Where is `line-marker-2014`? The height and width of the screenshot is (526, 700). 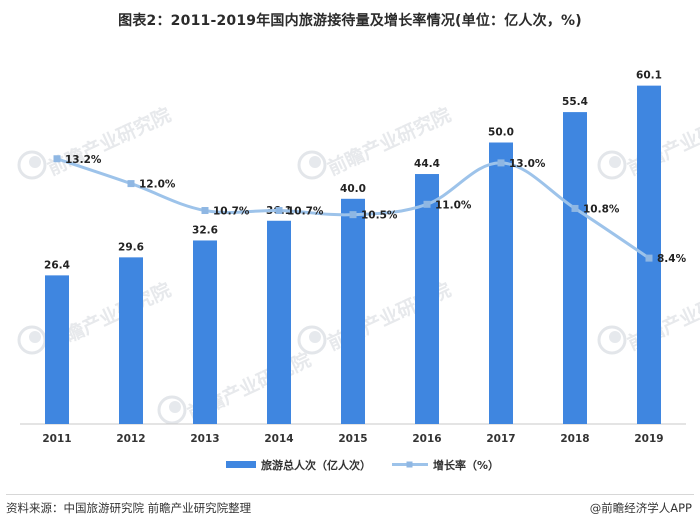
line-marker-2014 is located at coordinates (279, 211).